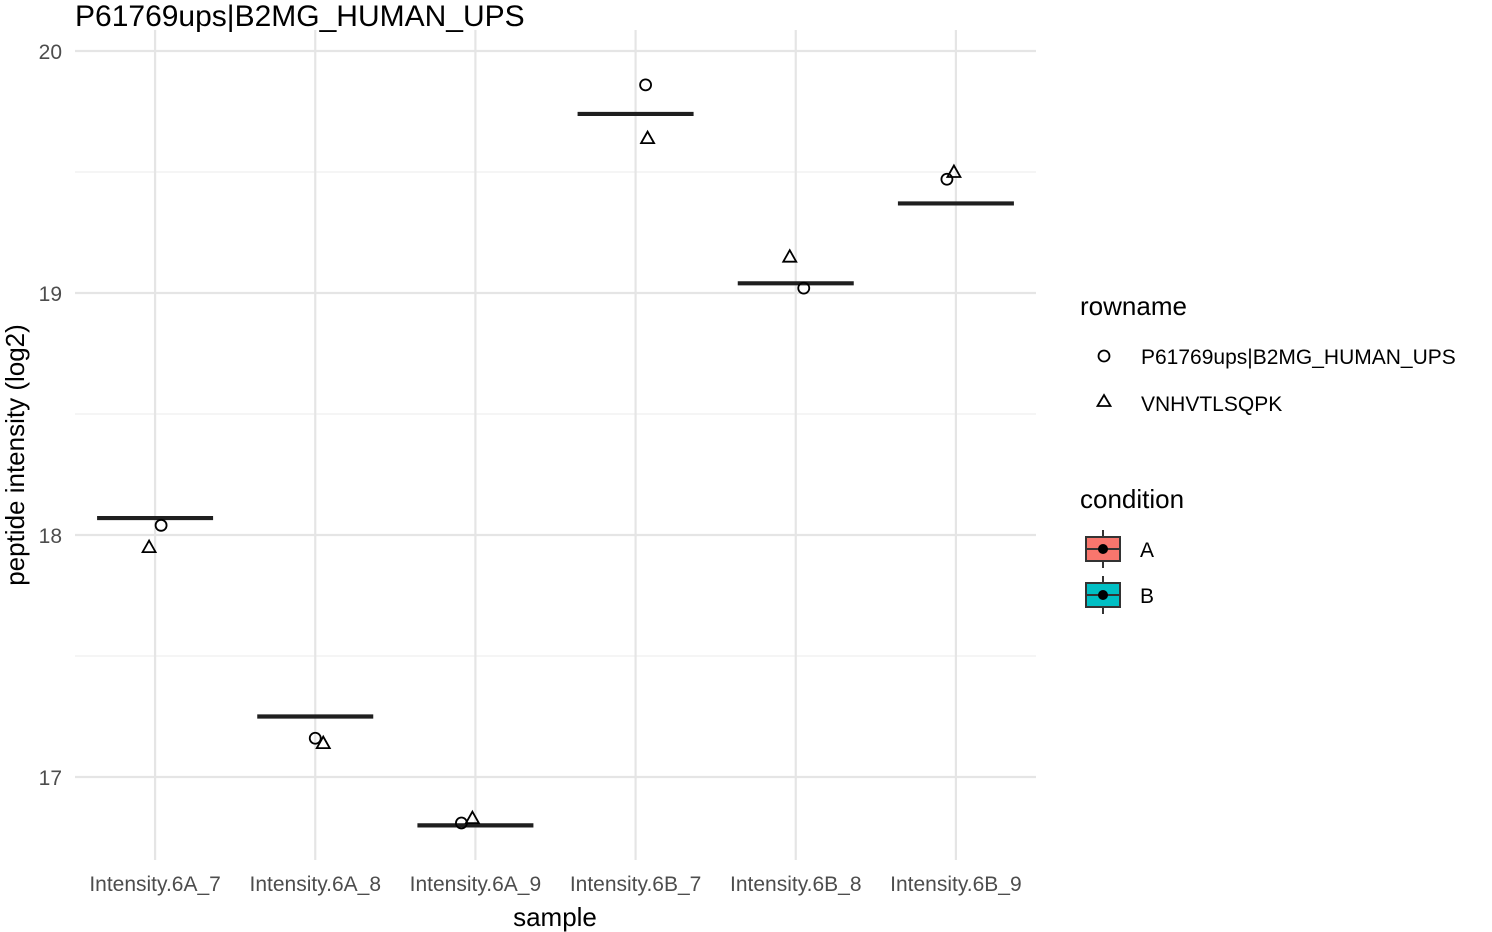 This screenshot has width=1492, height=932. Describe the element at coordinates (1133, 306) in the screenshot. I see `legend-rowname-title: rowname` at that location.